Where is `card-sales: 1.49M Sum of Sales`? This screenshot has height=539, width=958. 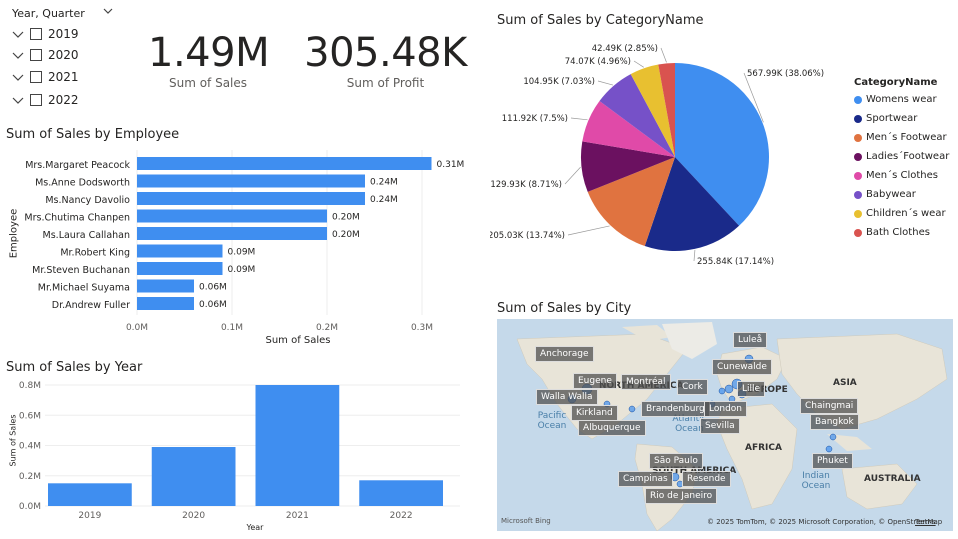 card-sales: 1.49M Sum of Sales is located at coordinates (209, 60).